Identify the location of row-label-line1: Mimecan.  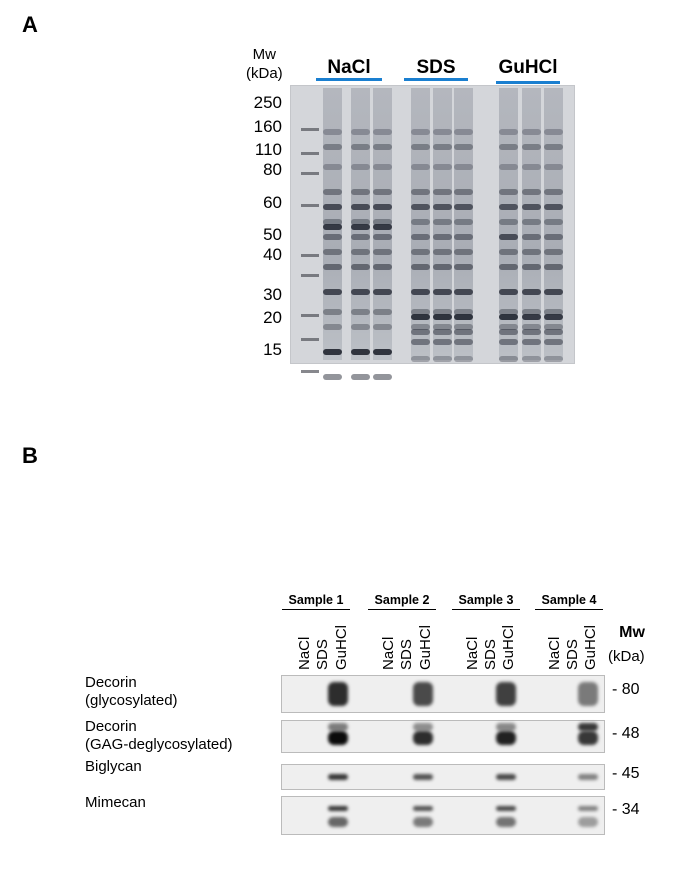
(115, 802).